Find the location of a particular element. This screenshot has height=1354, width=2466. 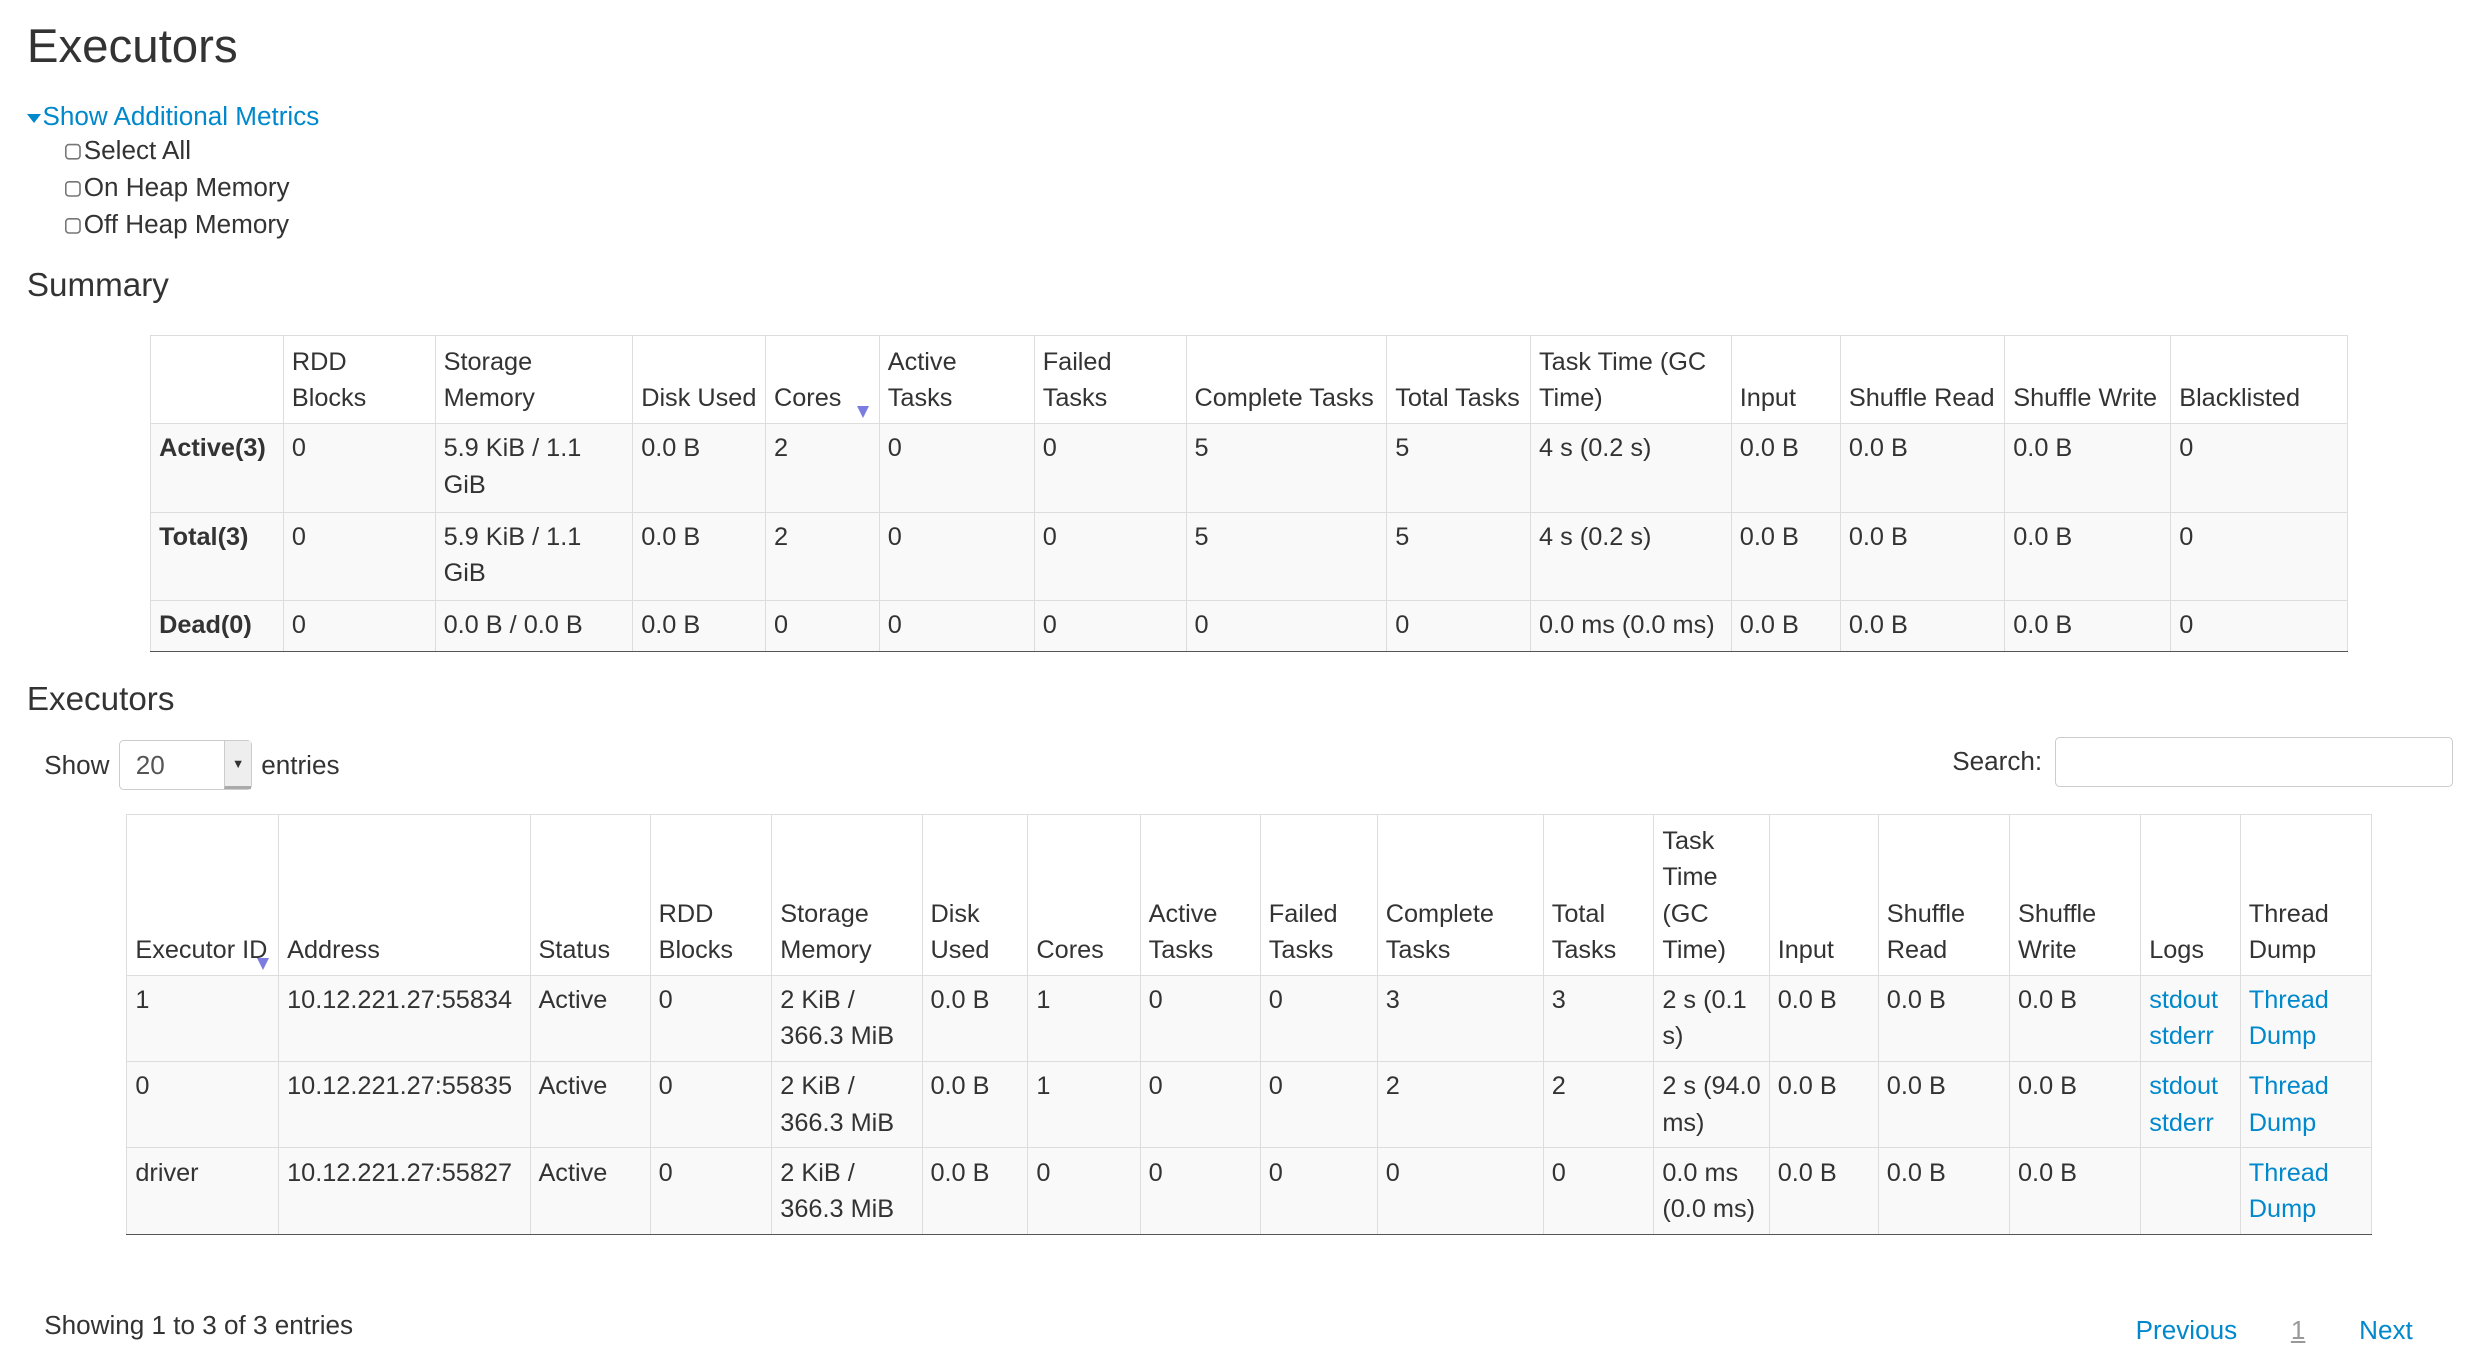

search-control: Search: is located at coordinates (2203, 762).